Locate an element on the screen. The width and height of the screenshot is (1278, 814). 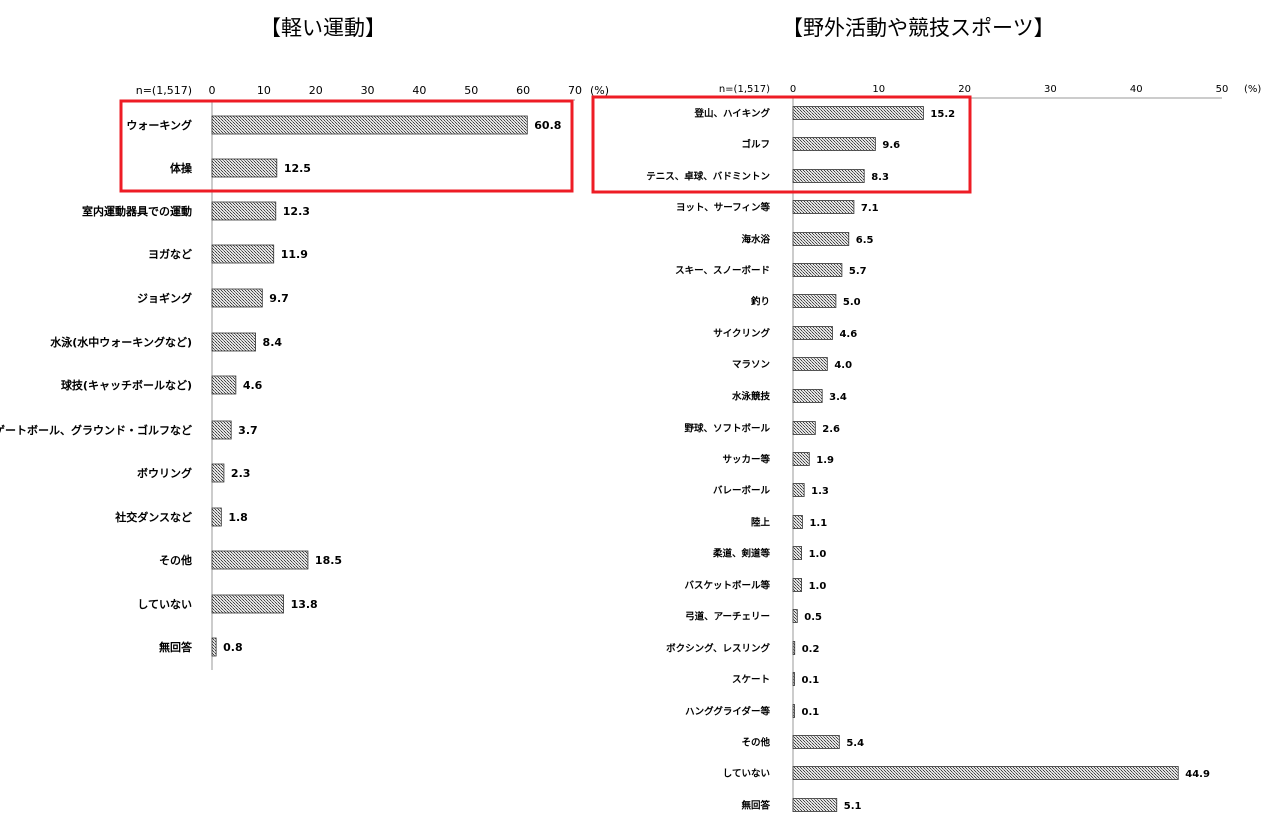
value-label: 5.0 is located at coordinates (852, 302).